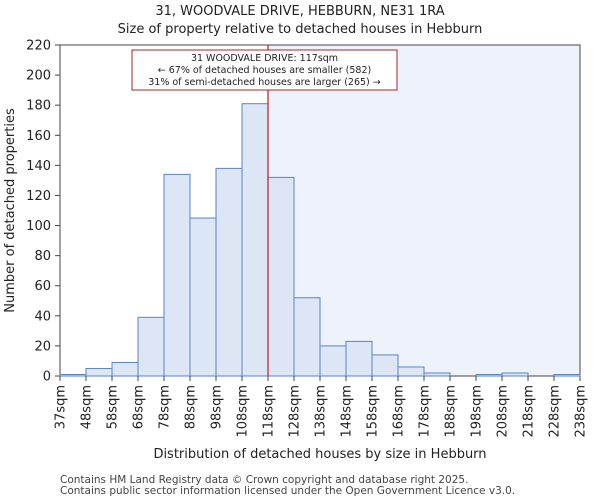 The width and height of the screenshot is (600, 500). I want to click on x-tick-label: 148sqm, so click(347, 411).